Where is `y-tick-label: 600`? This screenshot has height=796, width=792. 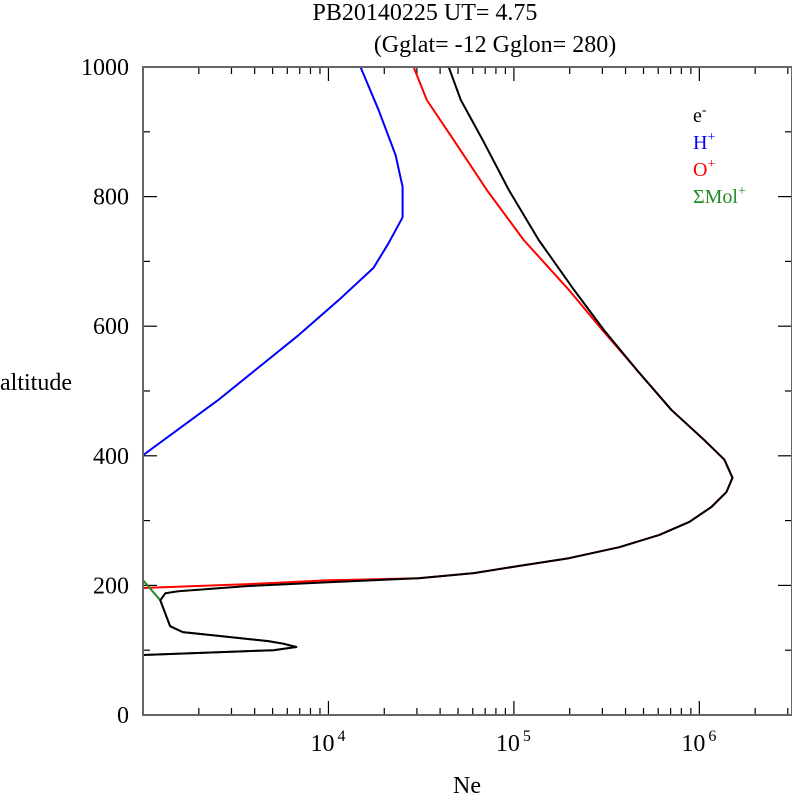 y-tick-label: 600 is located at coordinates (111, 327).